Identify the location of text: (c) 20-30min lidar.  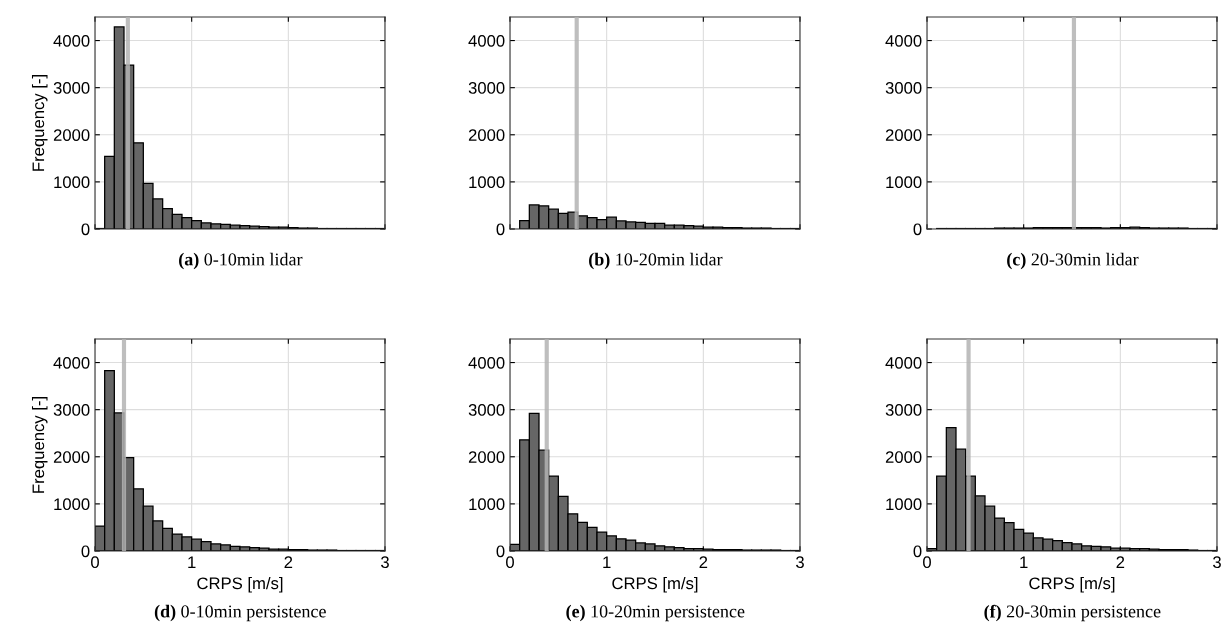
(1073, 261).